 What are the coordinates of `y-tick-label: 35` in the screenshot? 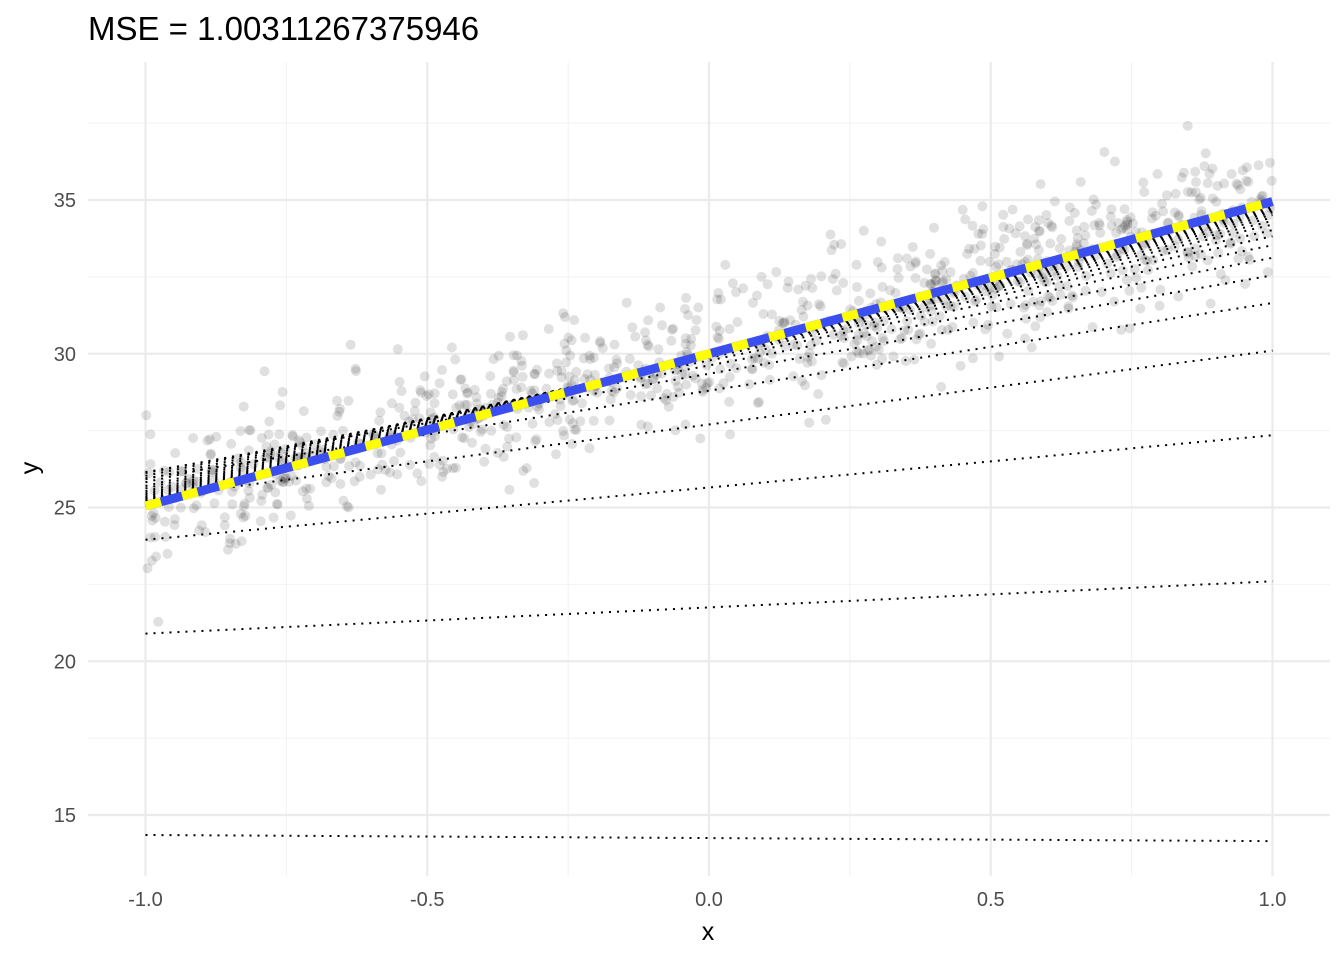 It's located at (65, 201).